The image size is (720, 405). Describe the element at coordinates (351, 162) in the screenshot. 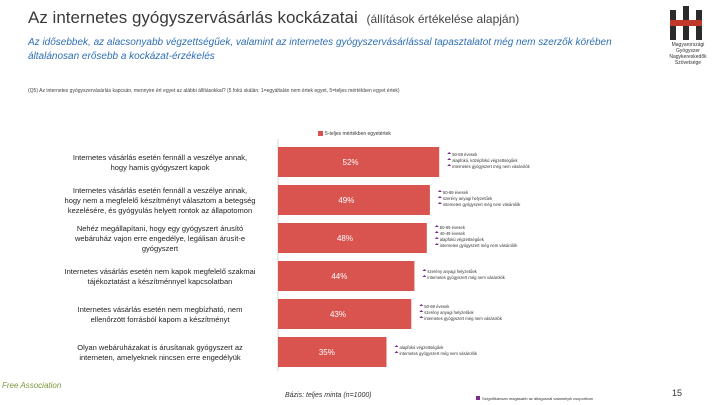

I see `bar-value-label-1: 52%` at that location.